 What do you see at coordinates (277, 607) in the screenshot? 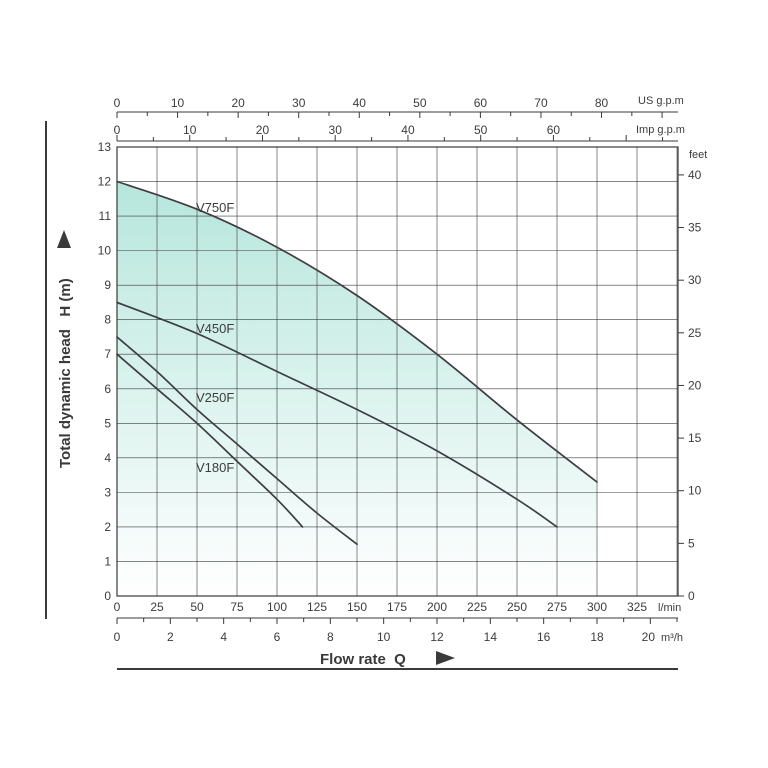
I see `x-tick-label: 100` at bounding box center [277, 607].